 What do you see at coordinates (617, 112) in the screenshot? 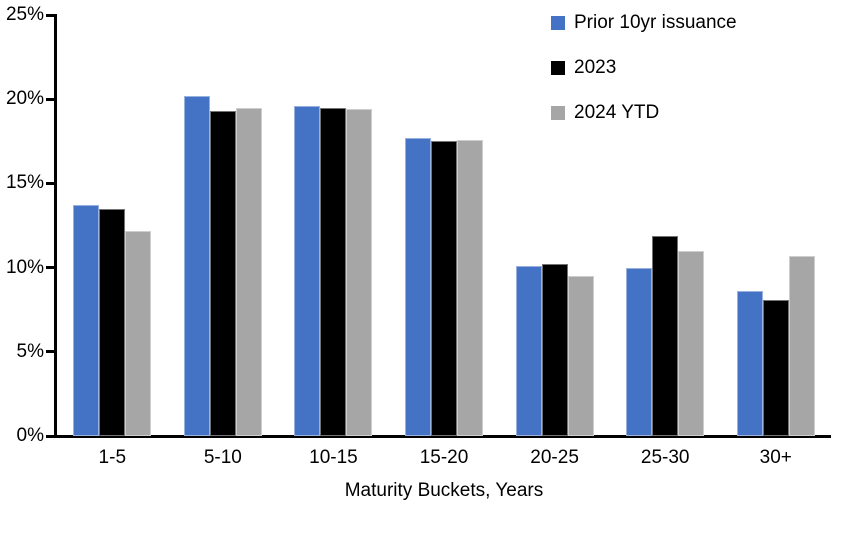
I see `legend-label: 2024 YTD` at bounding box center [617, 112].